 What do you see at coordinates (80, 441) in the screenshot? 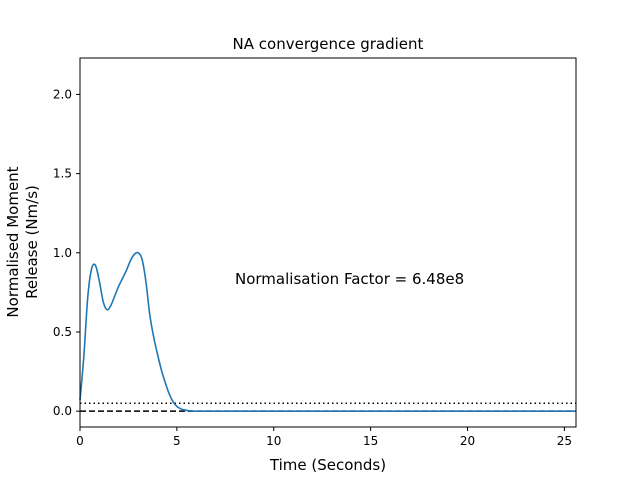
I see `x-tick-label: 0` at bounding box center [80, 441].